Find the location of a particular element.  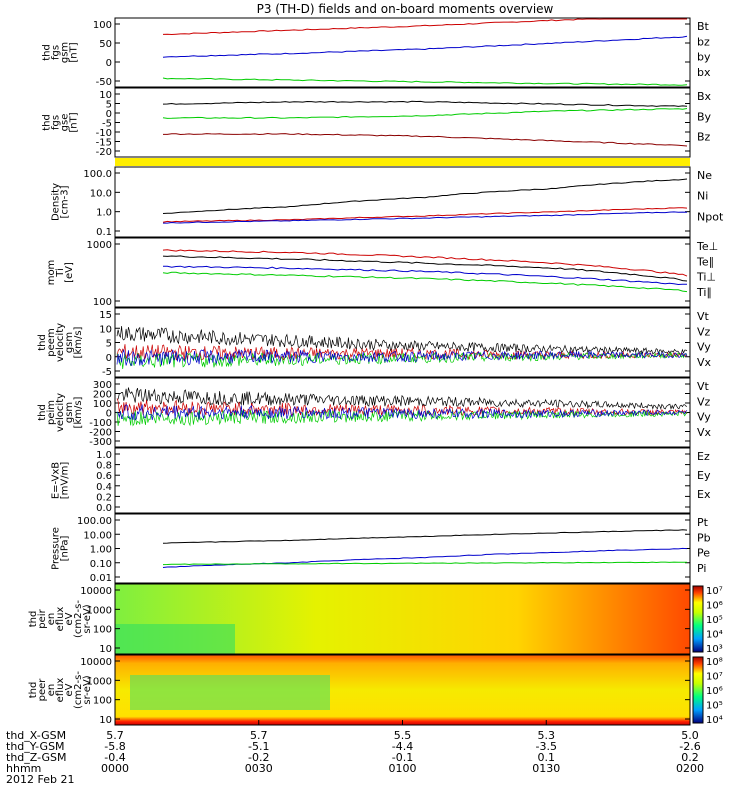

legend-Bx: Bx is located at coordinates (704, 96).